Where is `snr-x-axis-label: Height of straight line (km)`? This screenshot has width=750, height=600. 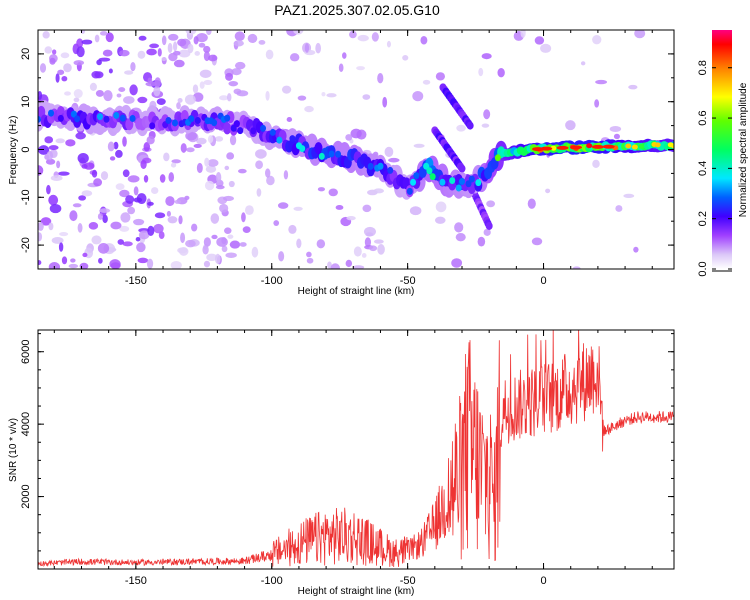
snr-x-axis-label: Height of straight line (km) is located at coordinates (356, 591).